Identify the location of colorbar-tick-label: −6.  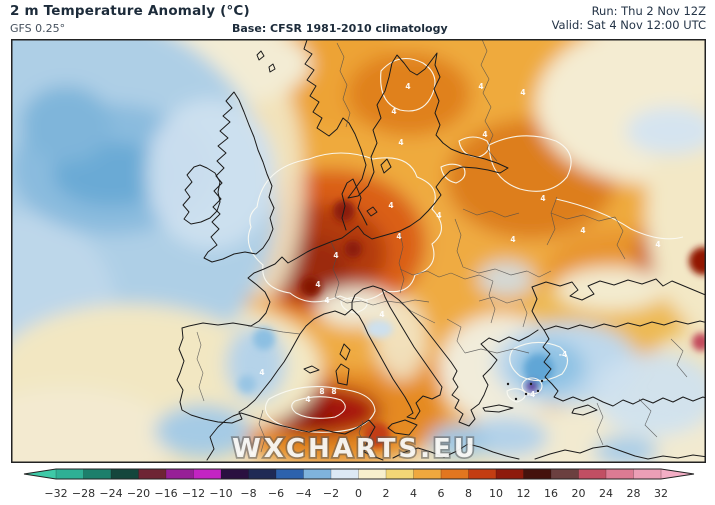
(276, 493).